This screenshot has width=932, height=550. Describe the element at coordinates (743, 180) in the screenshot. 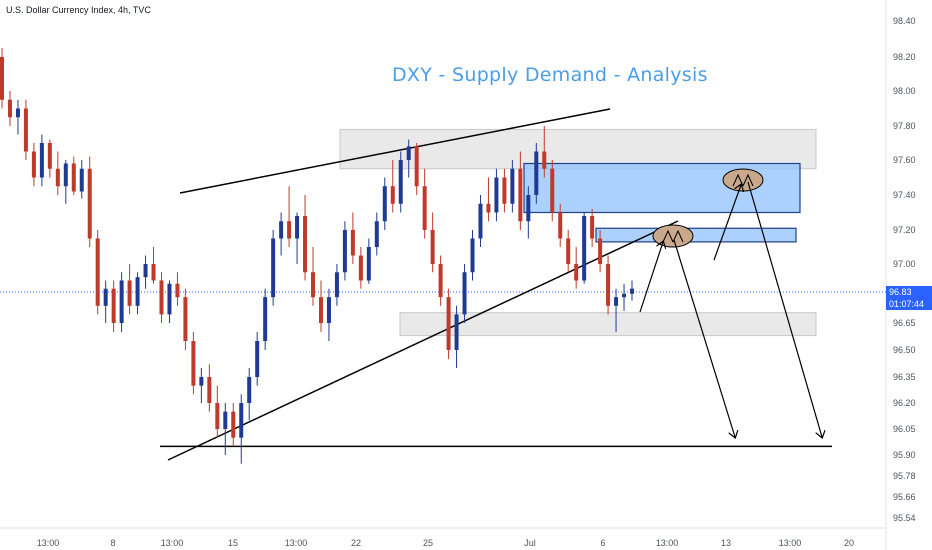

I see `reaction-ellipse-upper` at that location.